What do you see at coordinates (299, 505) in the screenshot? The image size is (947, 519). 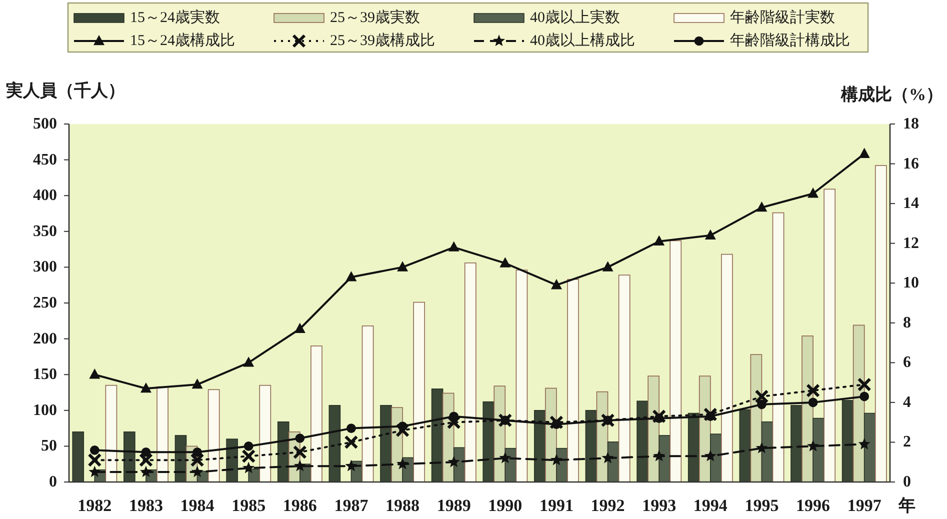 I see `x-tick-label: 1986` at bounding box center [299, 505].